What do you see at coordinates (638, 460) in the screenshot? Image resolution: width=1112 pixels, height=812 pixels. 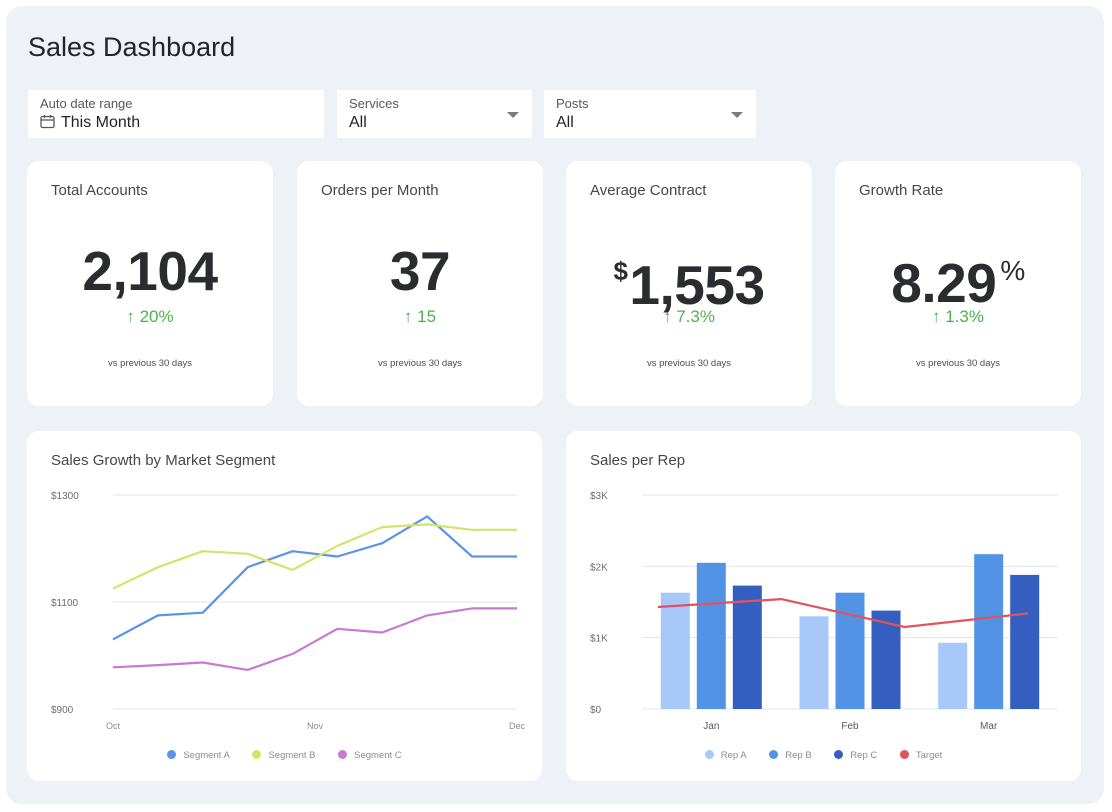 I see `chart-title: Sales per Rep` at bounding box center [638, 460].